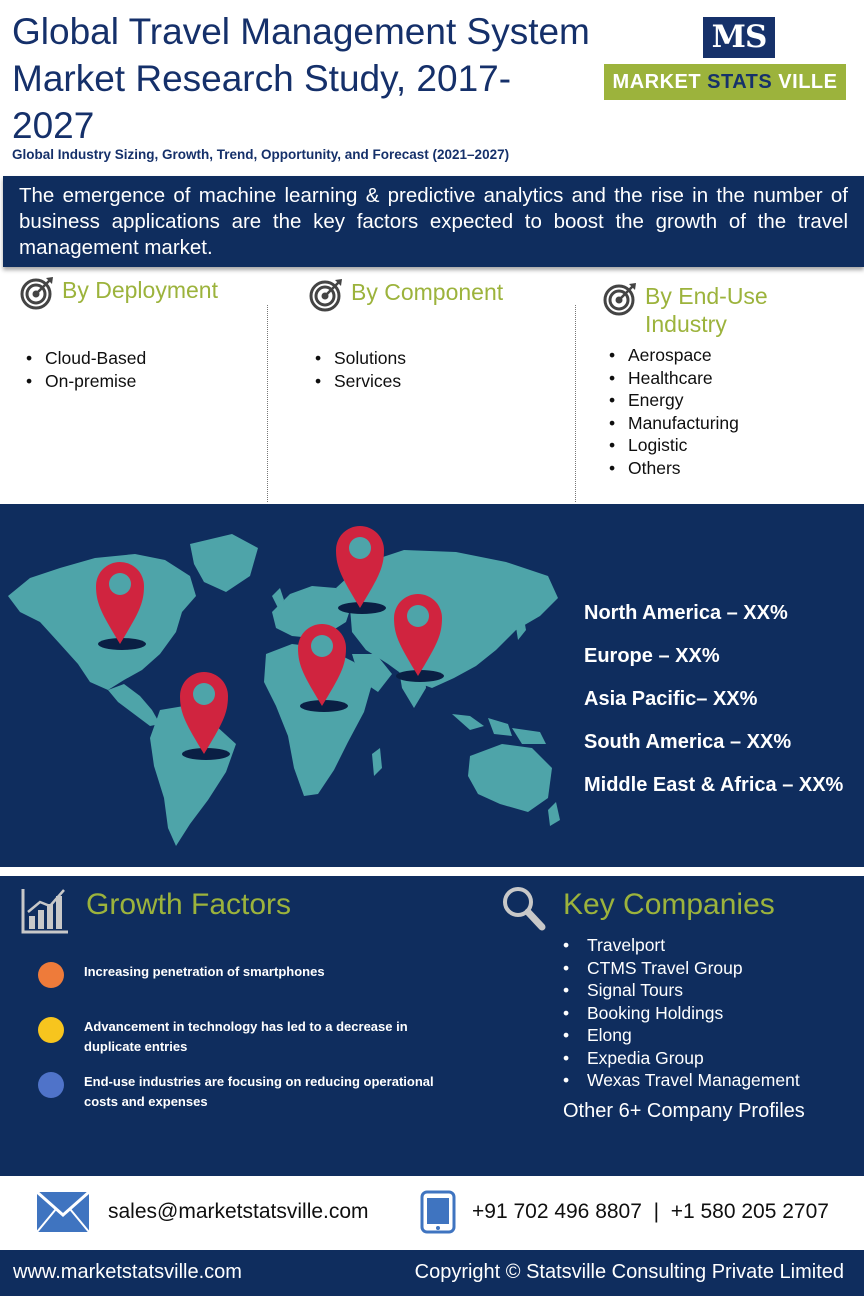 The height and width of the screenshot is (1296, 864). Describe the element at coordinates (671, 699) in the screenshot. I see `region-asia-pacific: Asia Pacific– XX%` at that location.